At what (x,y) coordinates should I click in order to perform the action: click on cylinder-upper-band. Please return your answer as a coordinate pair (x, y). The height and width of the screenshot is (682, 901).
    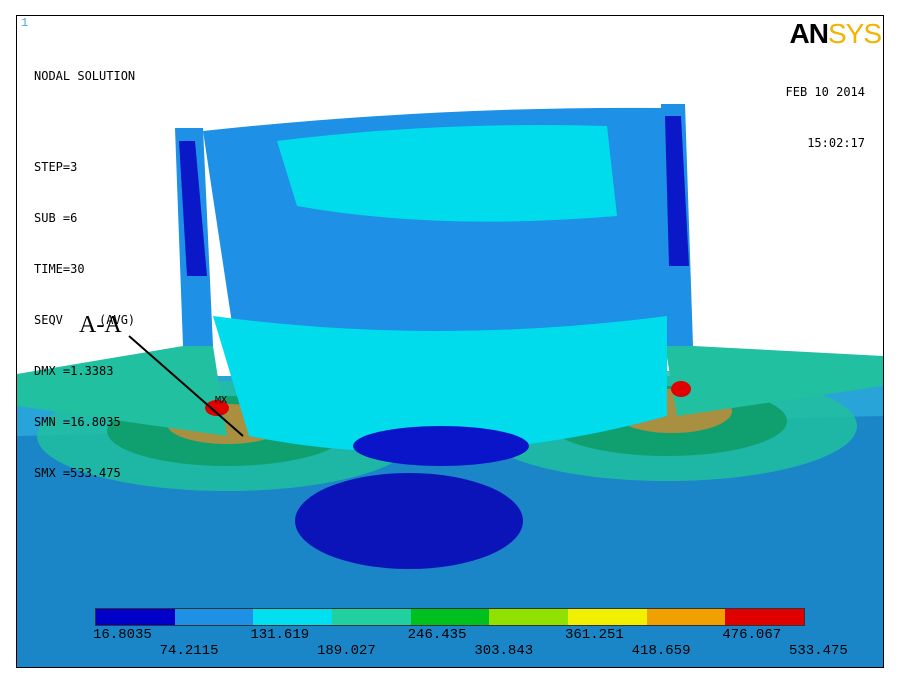
    Looking at the image, I should click on (447, 173).